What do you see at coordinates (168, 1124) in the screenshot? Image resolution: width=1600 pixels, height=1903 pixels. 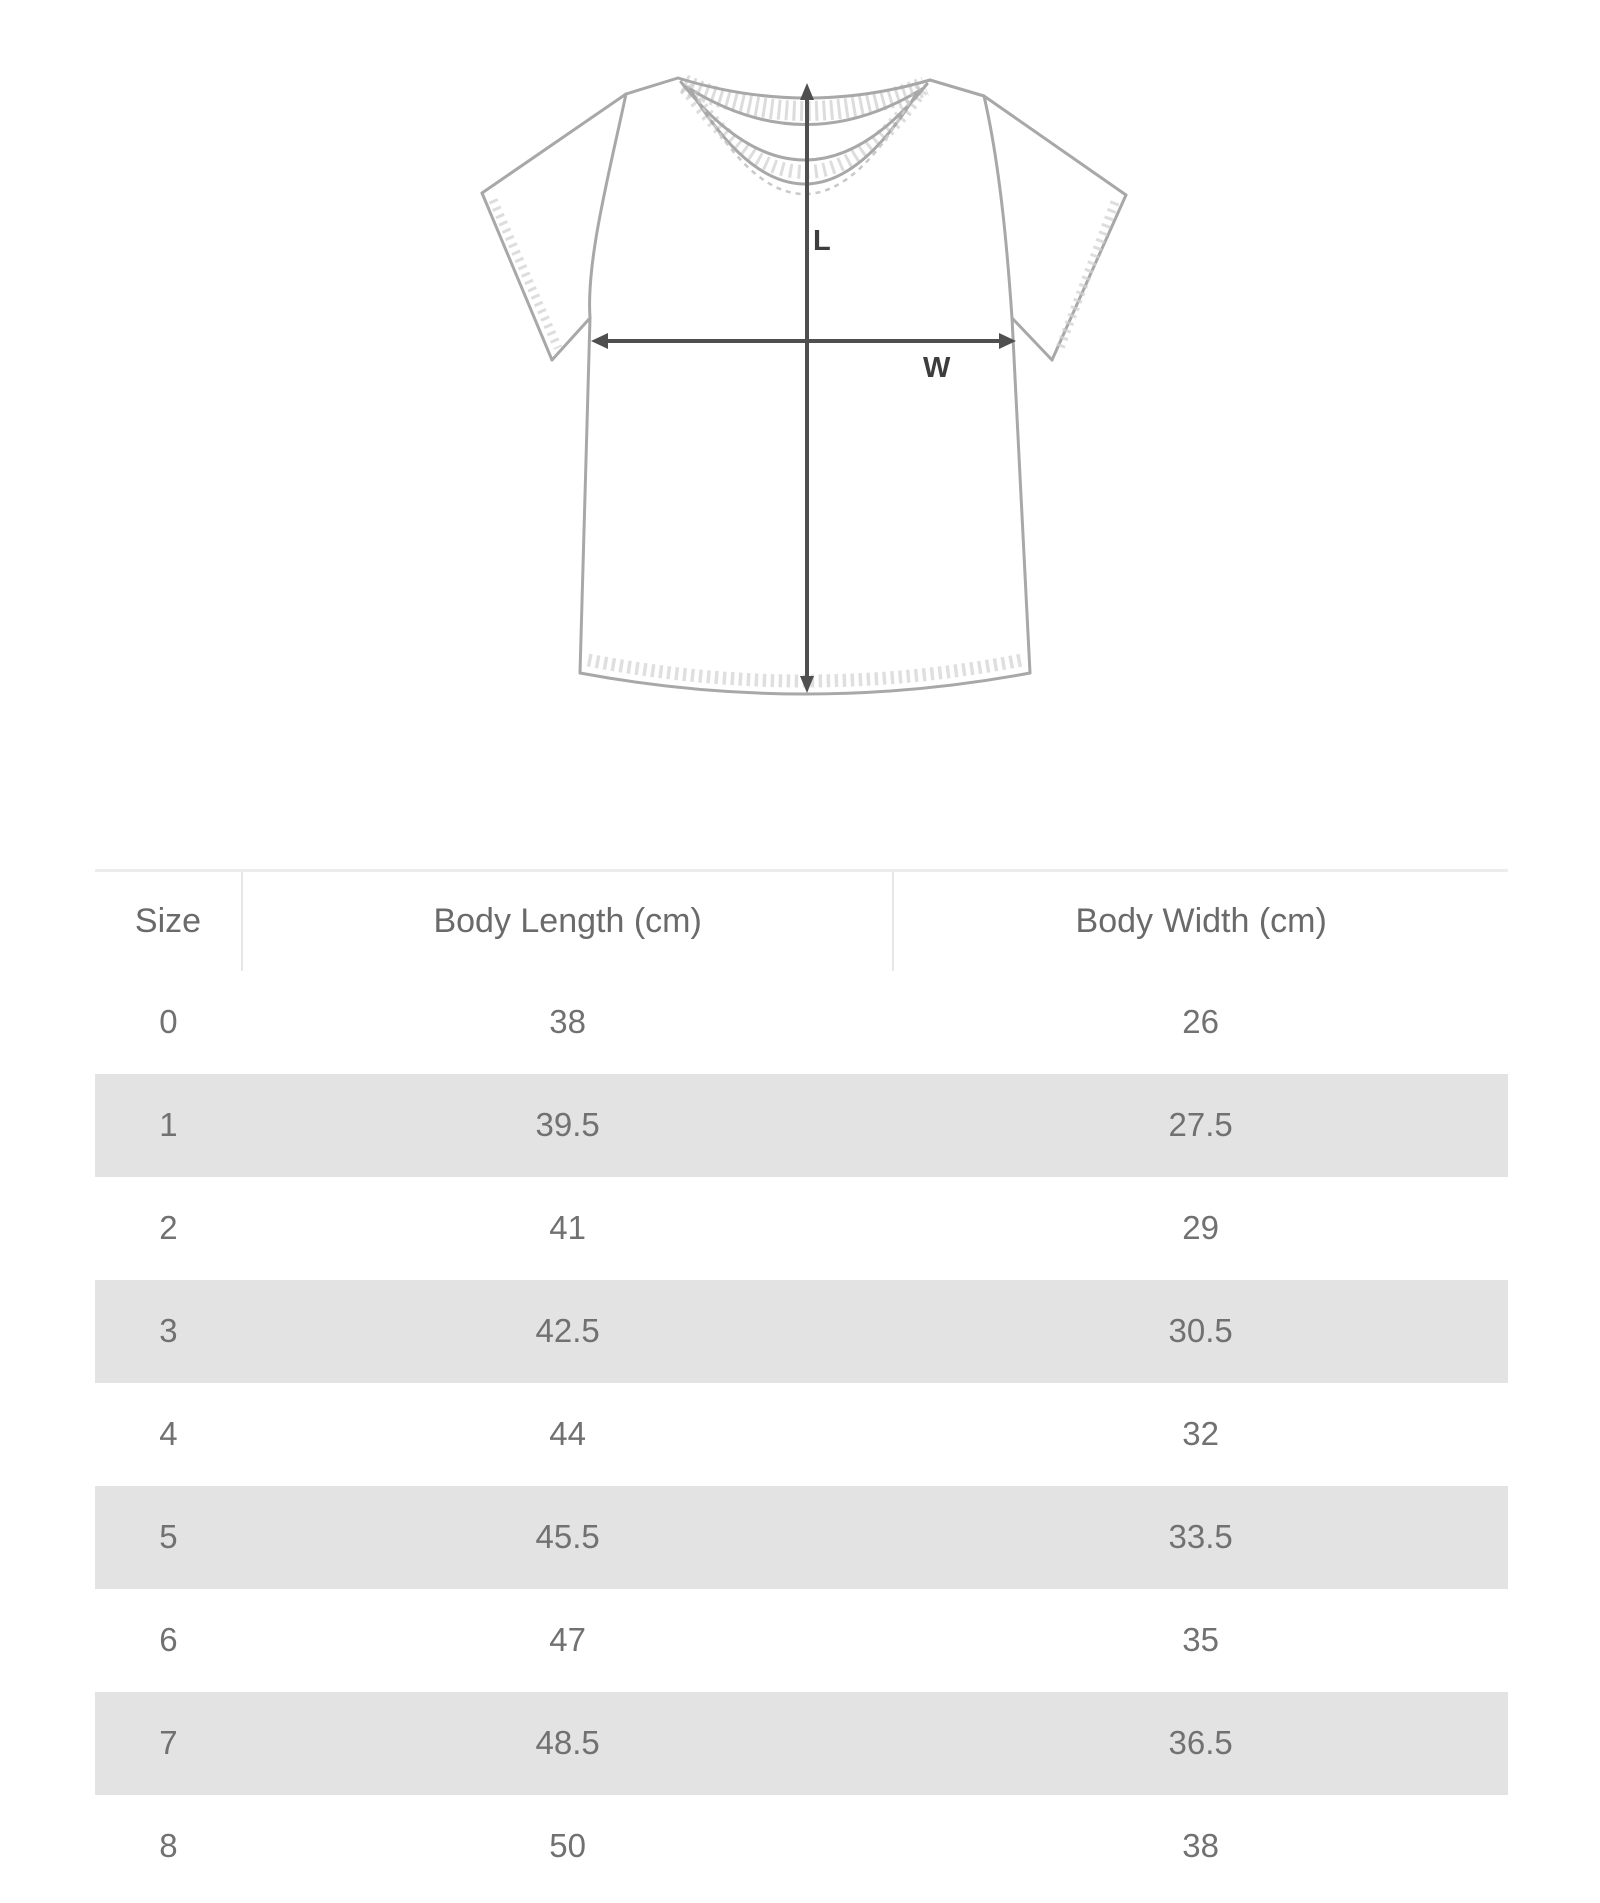 I see `size-cell: 1` at bounding box center [168, 1124].